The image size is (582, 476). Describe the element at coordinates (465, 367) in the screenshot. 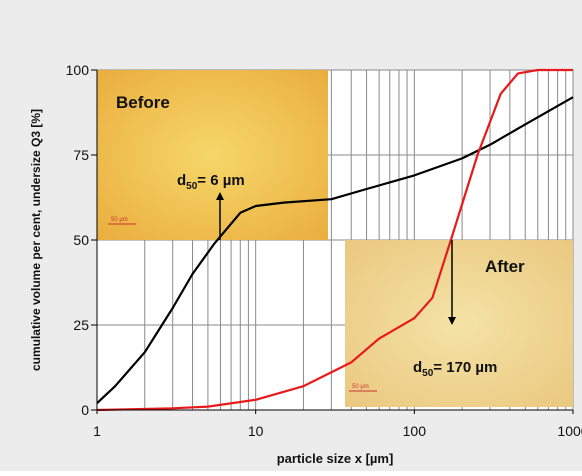

I see `annotation-text: = 170 µm` at that location.